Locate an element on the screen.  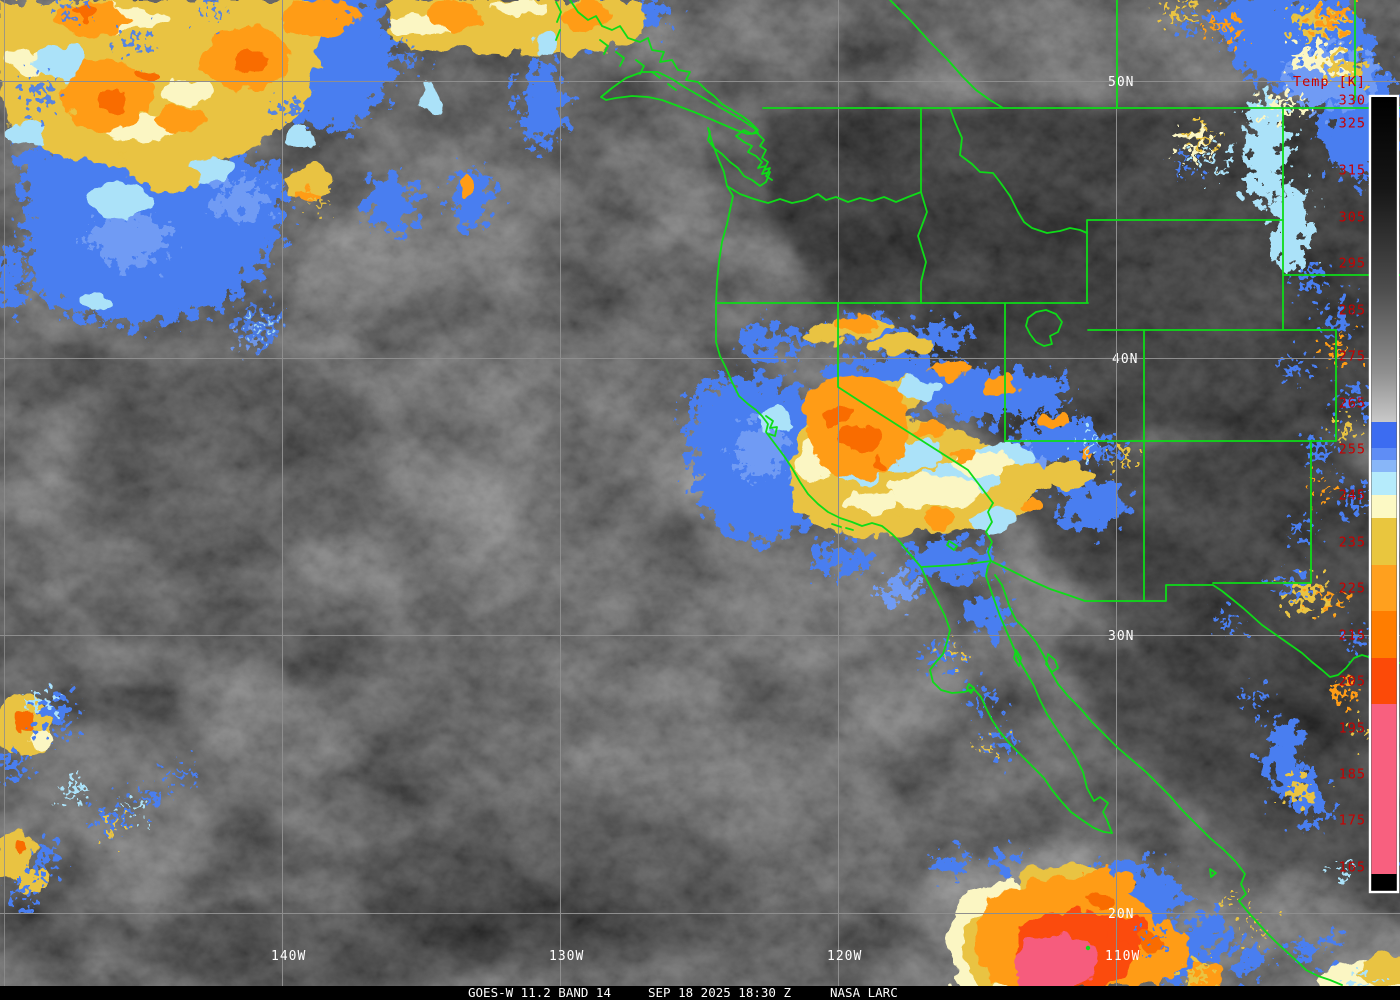
isla-angel-de-la-guarda is located at coordinates (1017, 658).